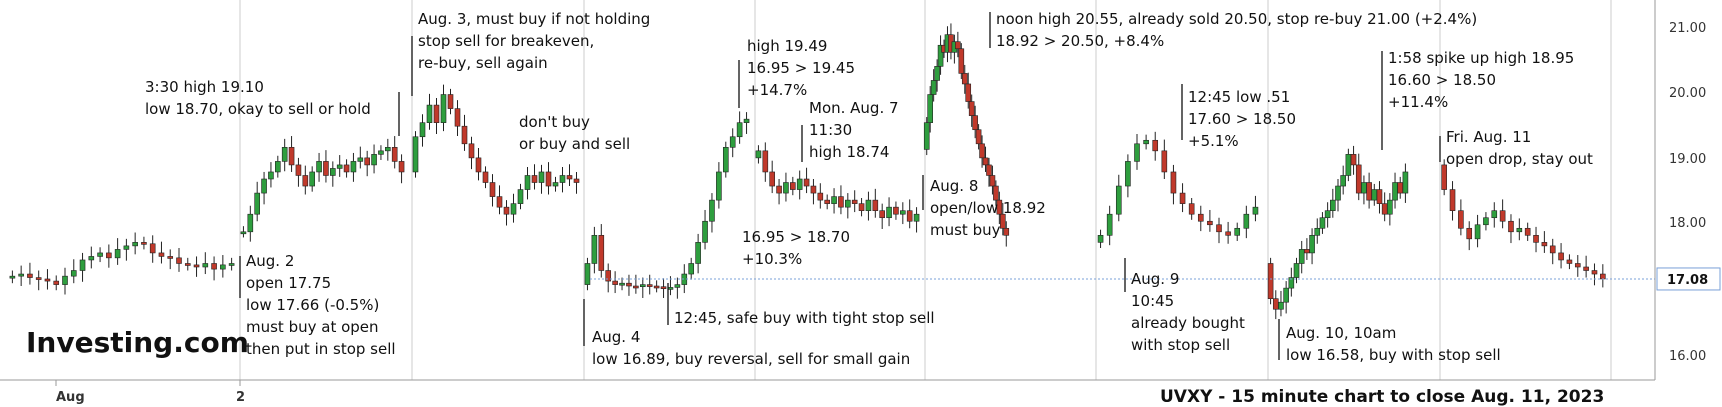 This screenshot has height=407, width=1722. I want to click on last-price-label: 17.08, so click(1687, 280).